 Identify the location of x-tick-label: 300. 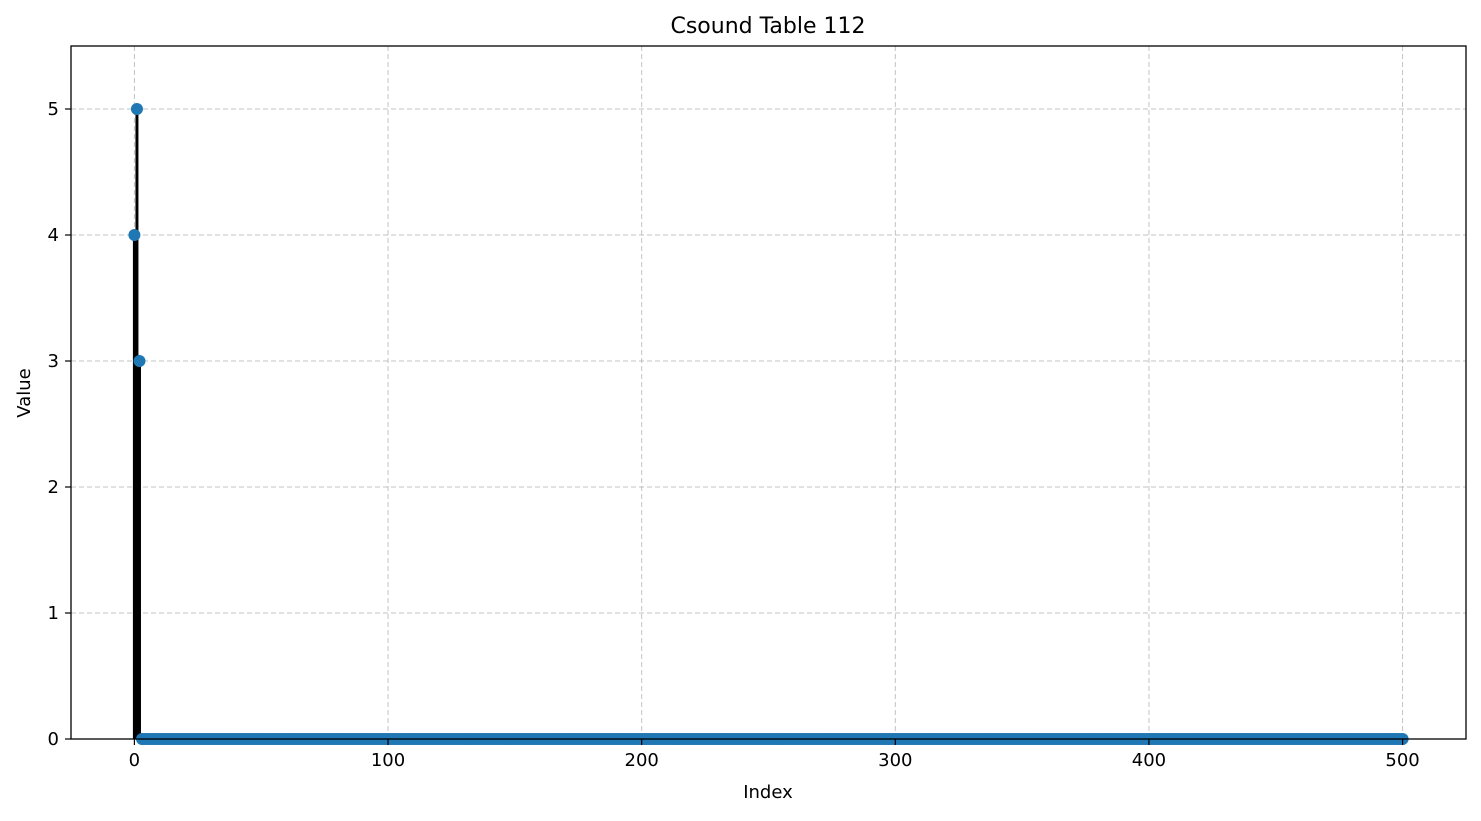
(895, 760).